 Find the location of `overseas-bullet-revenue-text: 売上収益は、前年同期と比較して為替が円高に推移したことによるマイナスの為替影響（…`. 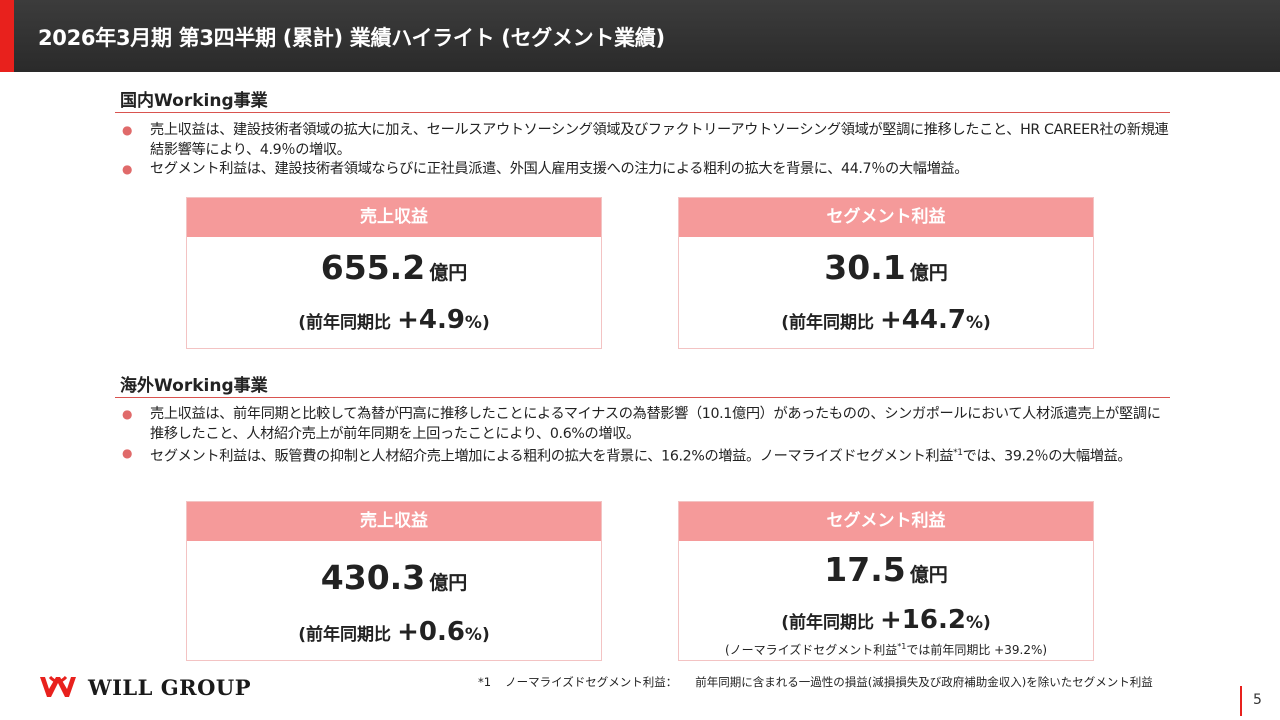

overseas-bullet-revenue-text: 売上収益は、前年同期と比較して為替が円高に推移したことによるマイナスの為替影響（… is located at coordinates (655, 424).